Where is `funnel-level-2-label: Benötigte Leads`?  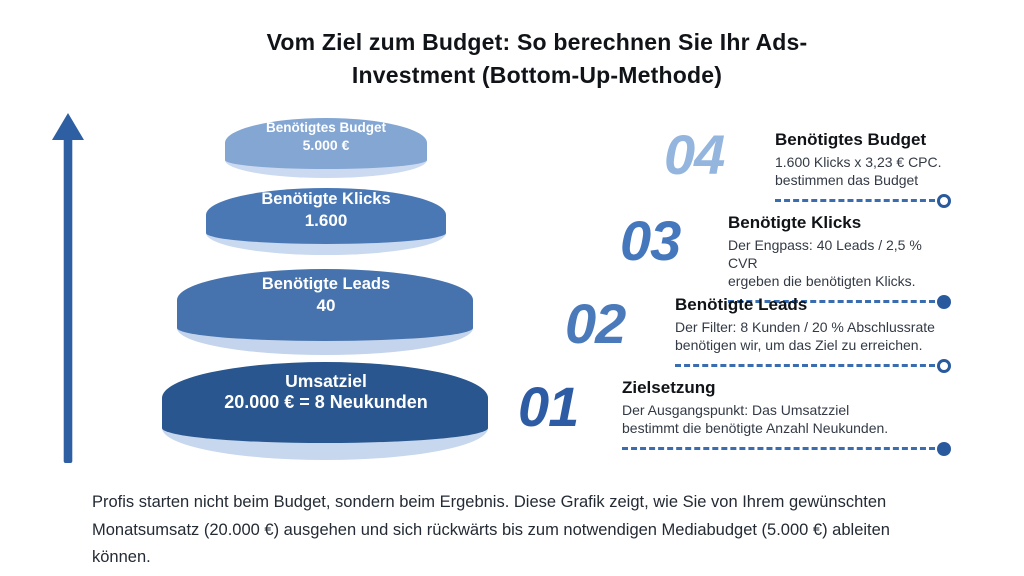
funnel-level-2-label: Benötigte Leads is located at coordinates (326, 284).